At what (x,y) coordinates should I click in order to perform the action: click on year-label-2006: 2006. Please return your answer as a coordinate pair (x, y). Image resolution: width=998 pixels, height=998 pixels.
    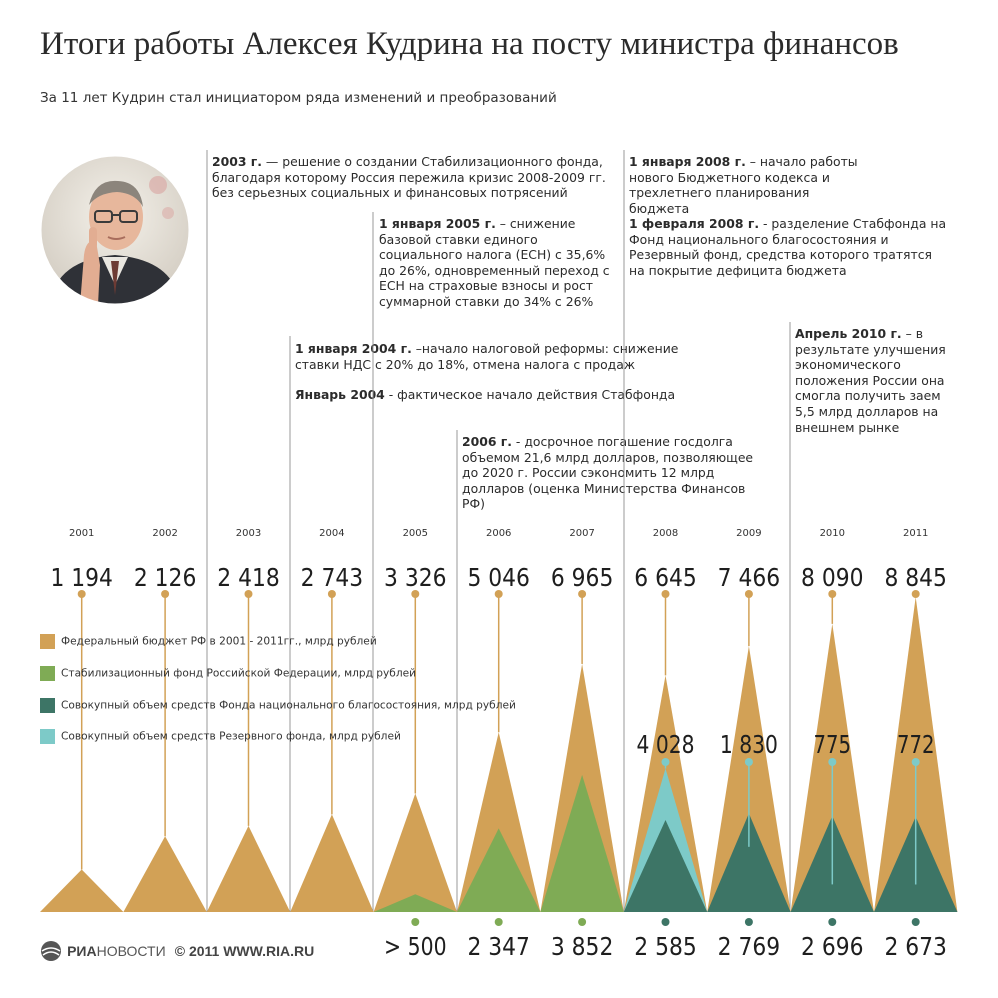
    Looking at the image, I should click on (498, 533).